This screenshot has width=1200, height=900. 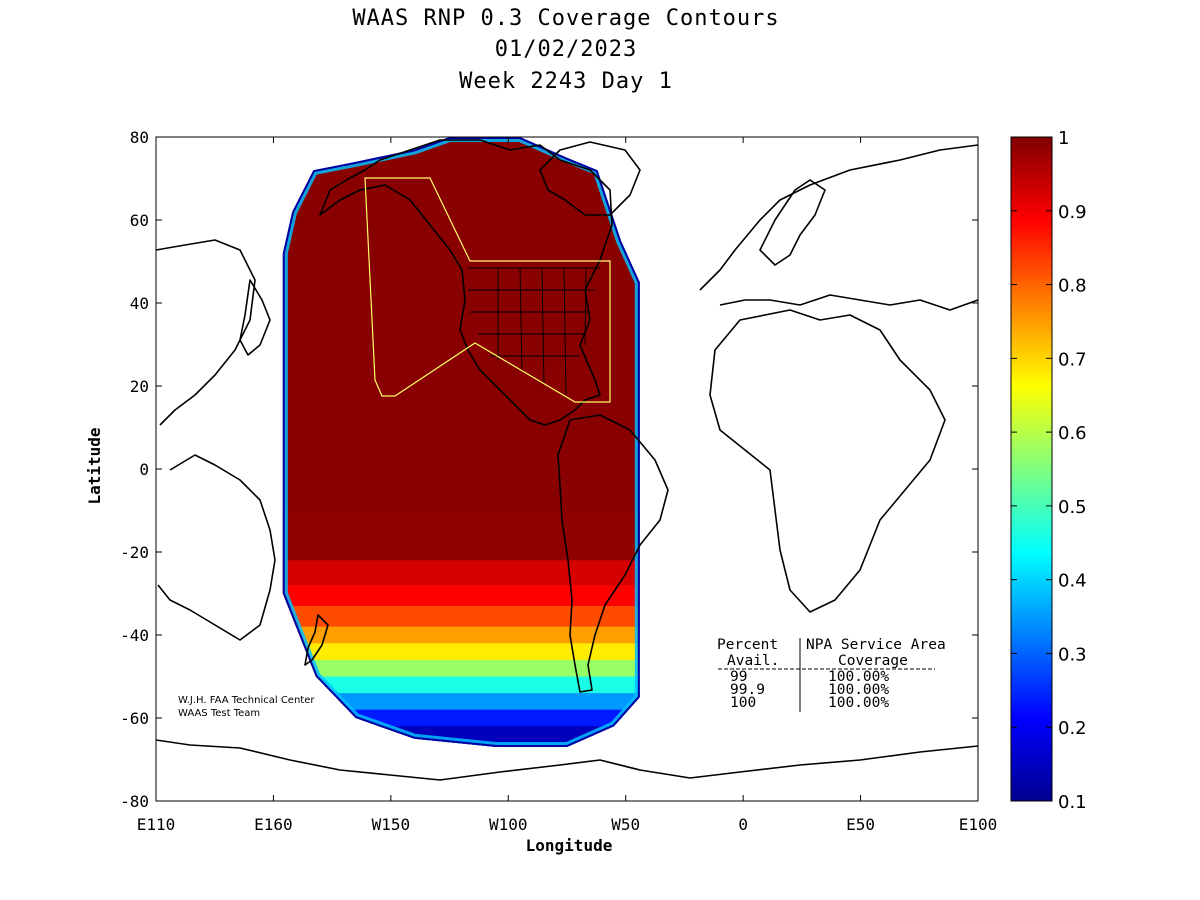 What do you see at coordinates (206, 332) in the screenshot?
I see `east-asia-coast` at bounding box center [206, 332].